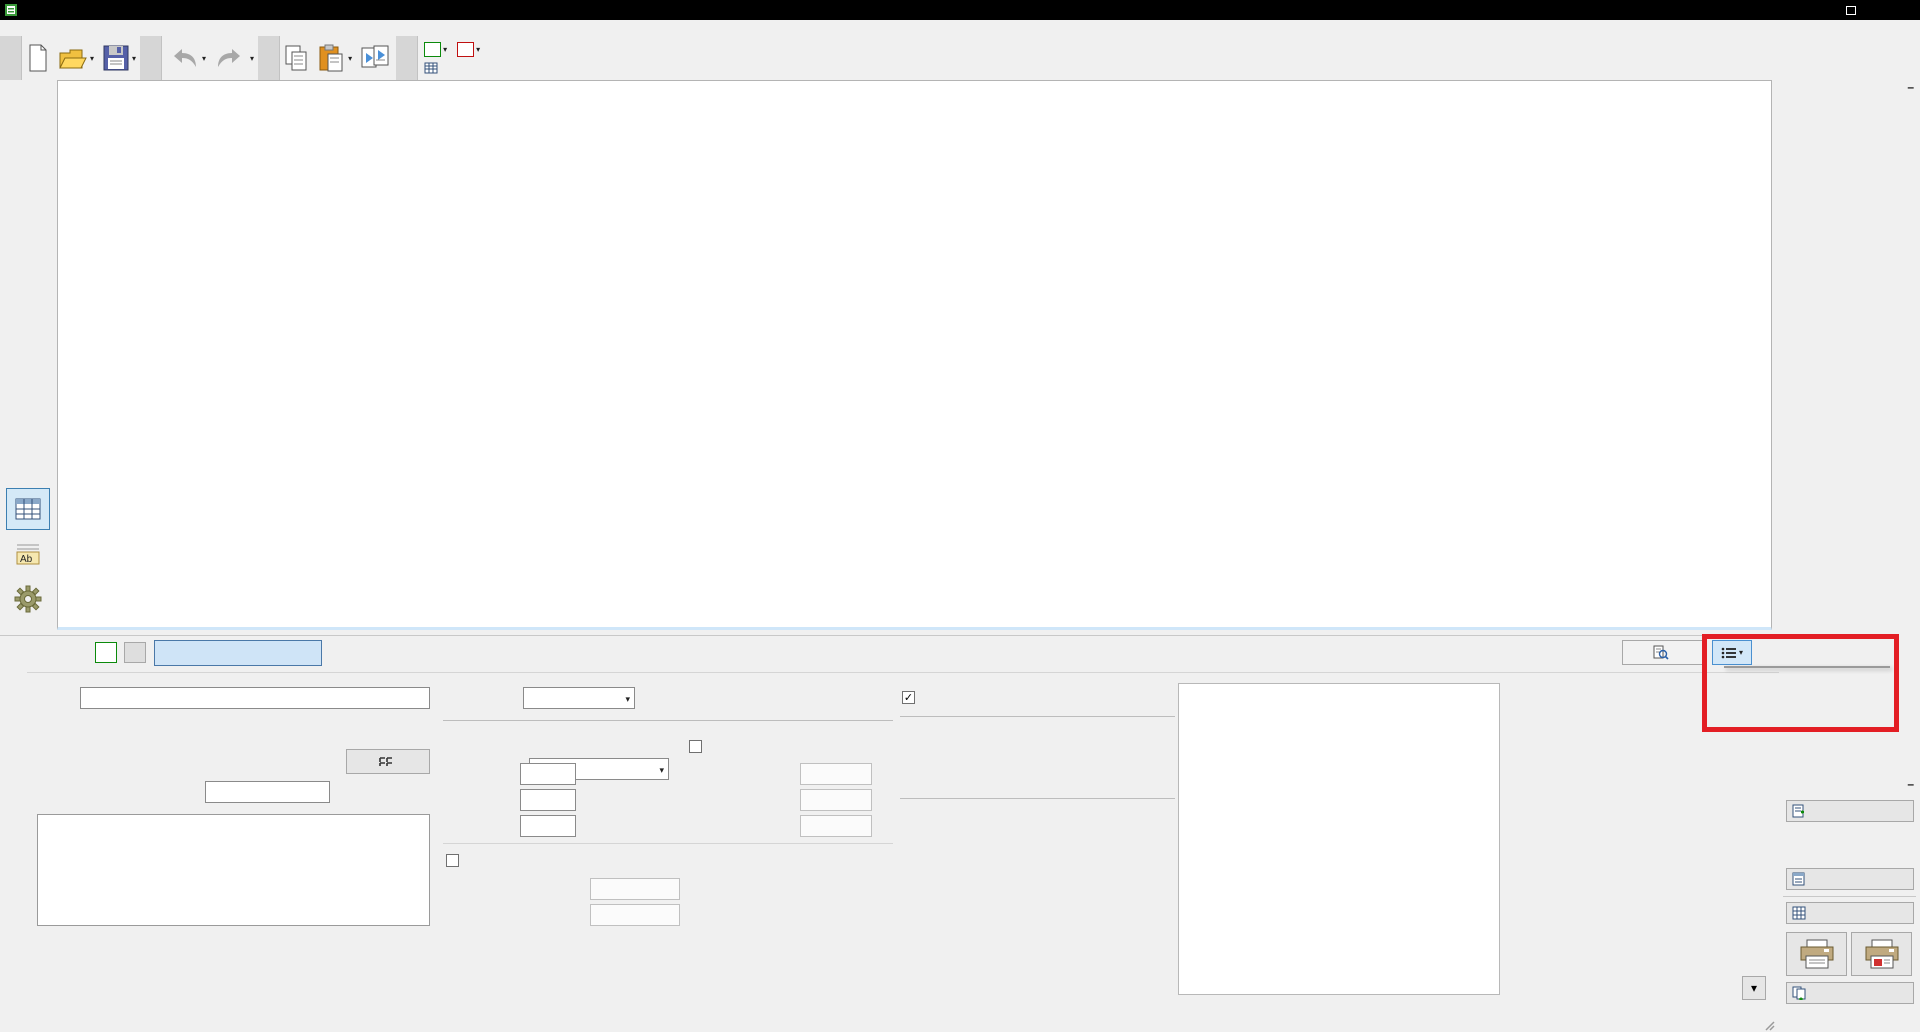 The image size is (1920, 1032). What do you see at coordinates (233, 870) in the screenshot?
I see `max-values-box` at bounding box center [233, 870].